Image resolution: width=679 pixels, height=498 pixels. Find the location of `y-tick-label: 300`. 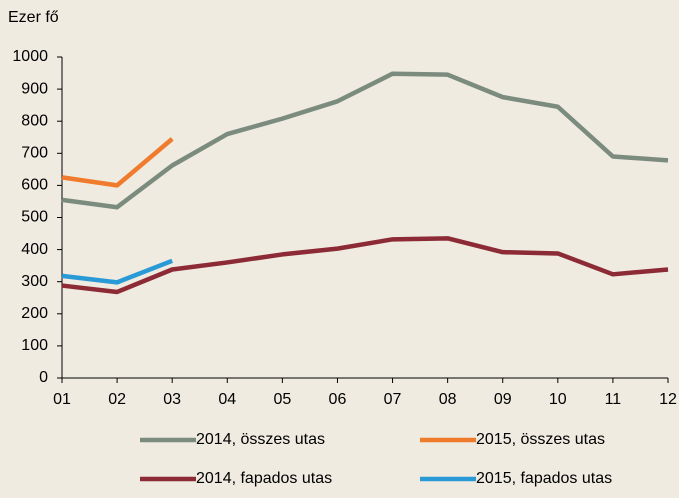

y-tick-label: 300 is located at coordinates (34, 281).